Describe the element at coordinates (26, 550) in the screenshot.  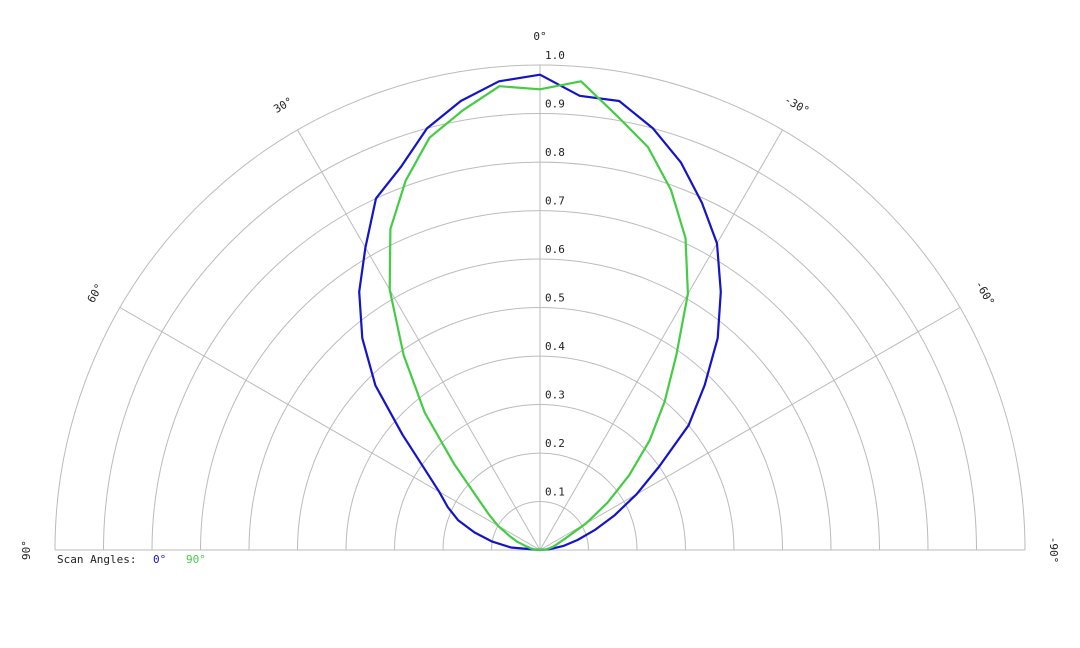
I see `theta-tick-label: 90°` at that location.